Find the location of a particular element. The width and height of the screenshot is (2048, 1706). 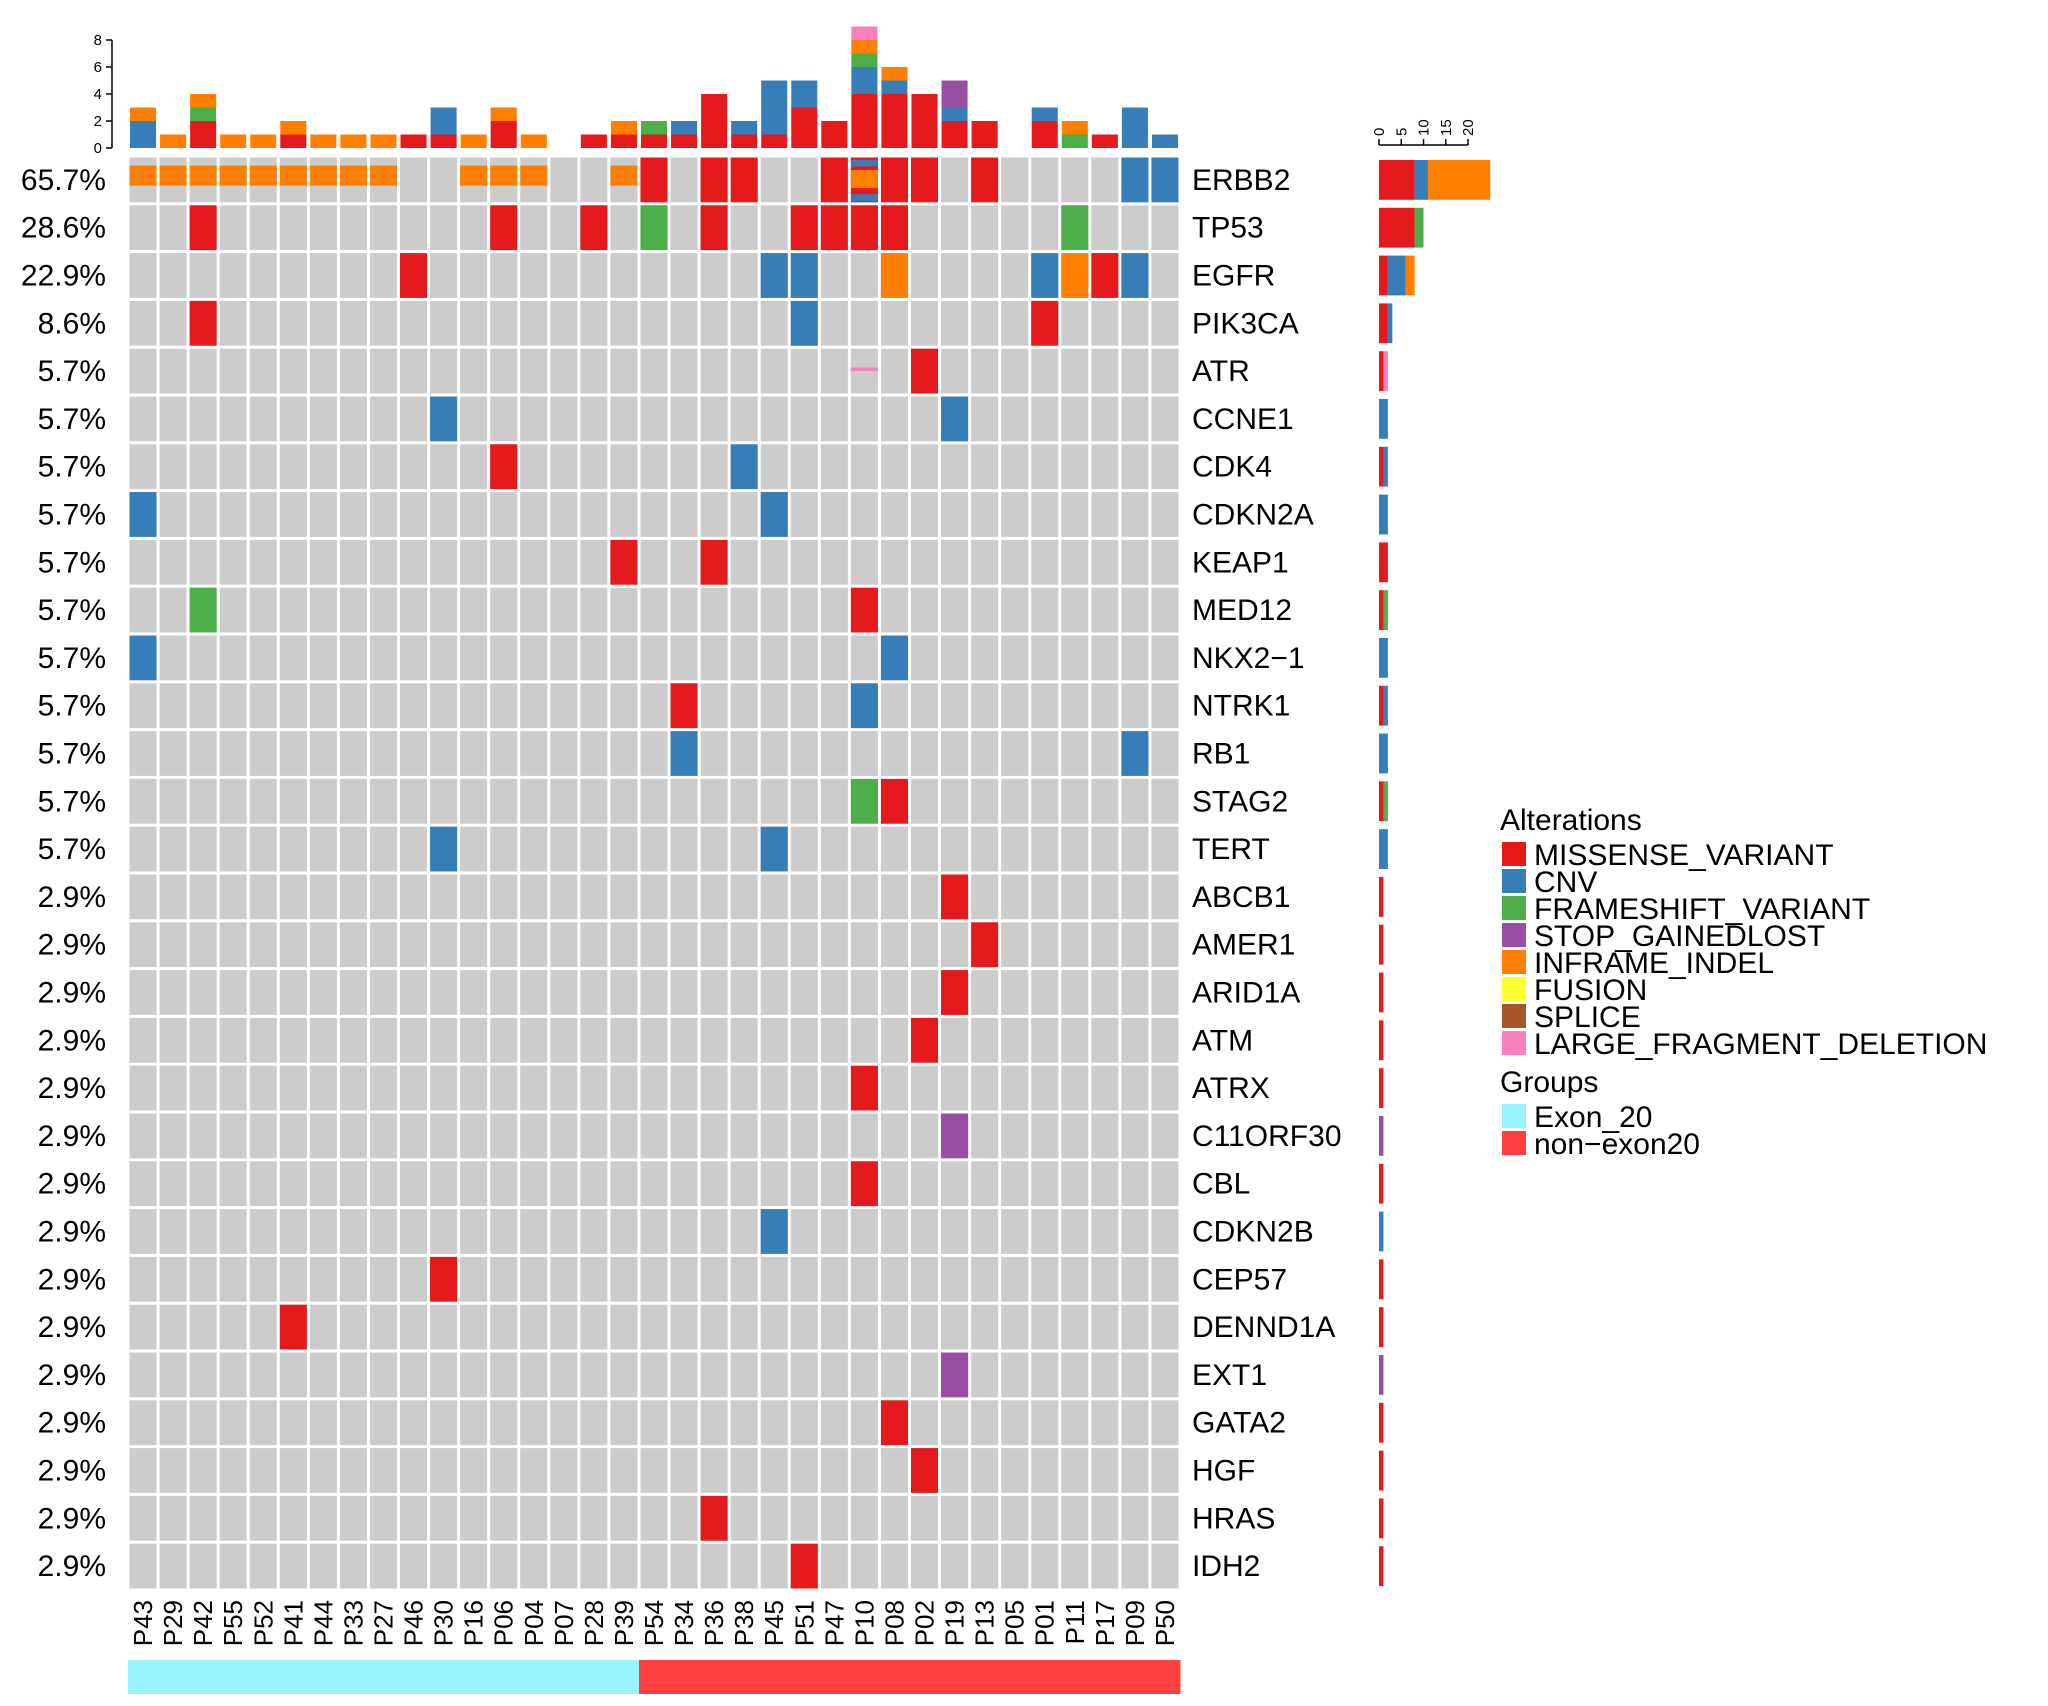

top-bar-segment-missense-variant is located at coordinates (1044, 134).